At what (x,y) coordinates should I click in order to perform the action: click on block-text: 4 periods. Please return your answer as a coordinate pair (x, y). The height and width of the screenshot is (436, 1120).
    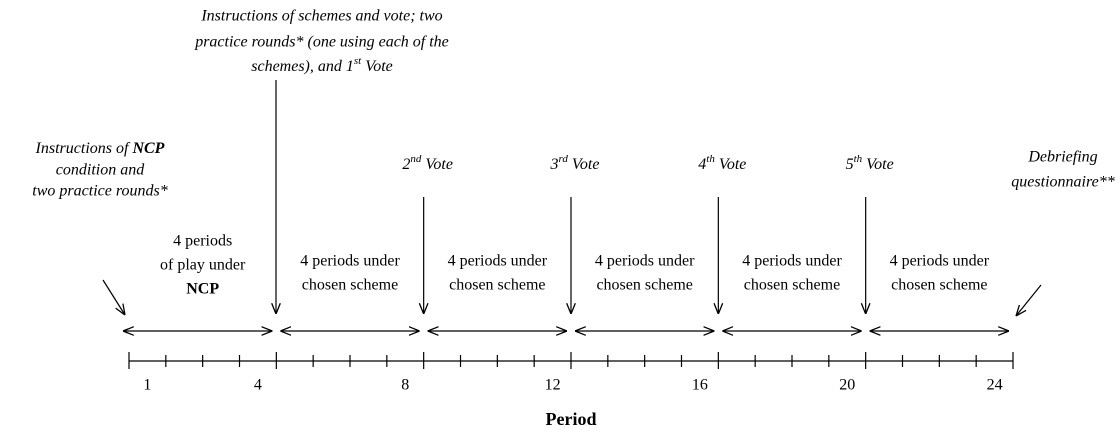
    Looking at the image, I should click on (202, 241).